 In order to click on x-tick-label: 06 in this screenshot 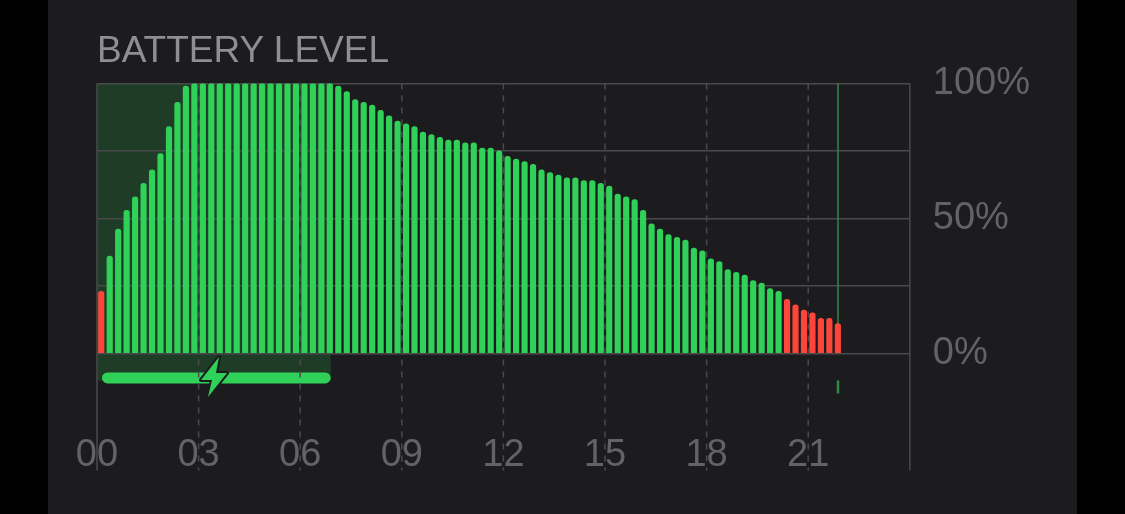, I will do `click(300, 452)`.